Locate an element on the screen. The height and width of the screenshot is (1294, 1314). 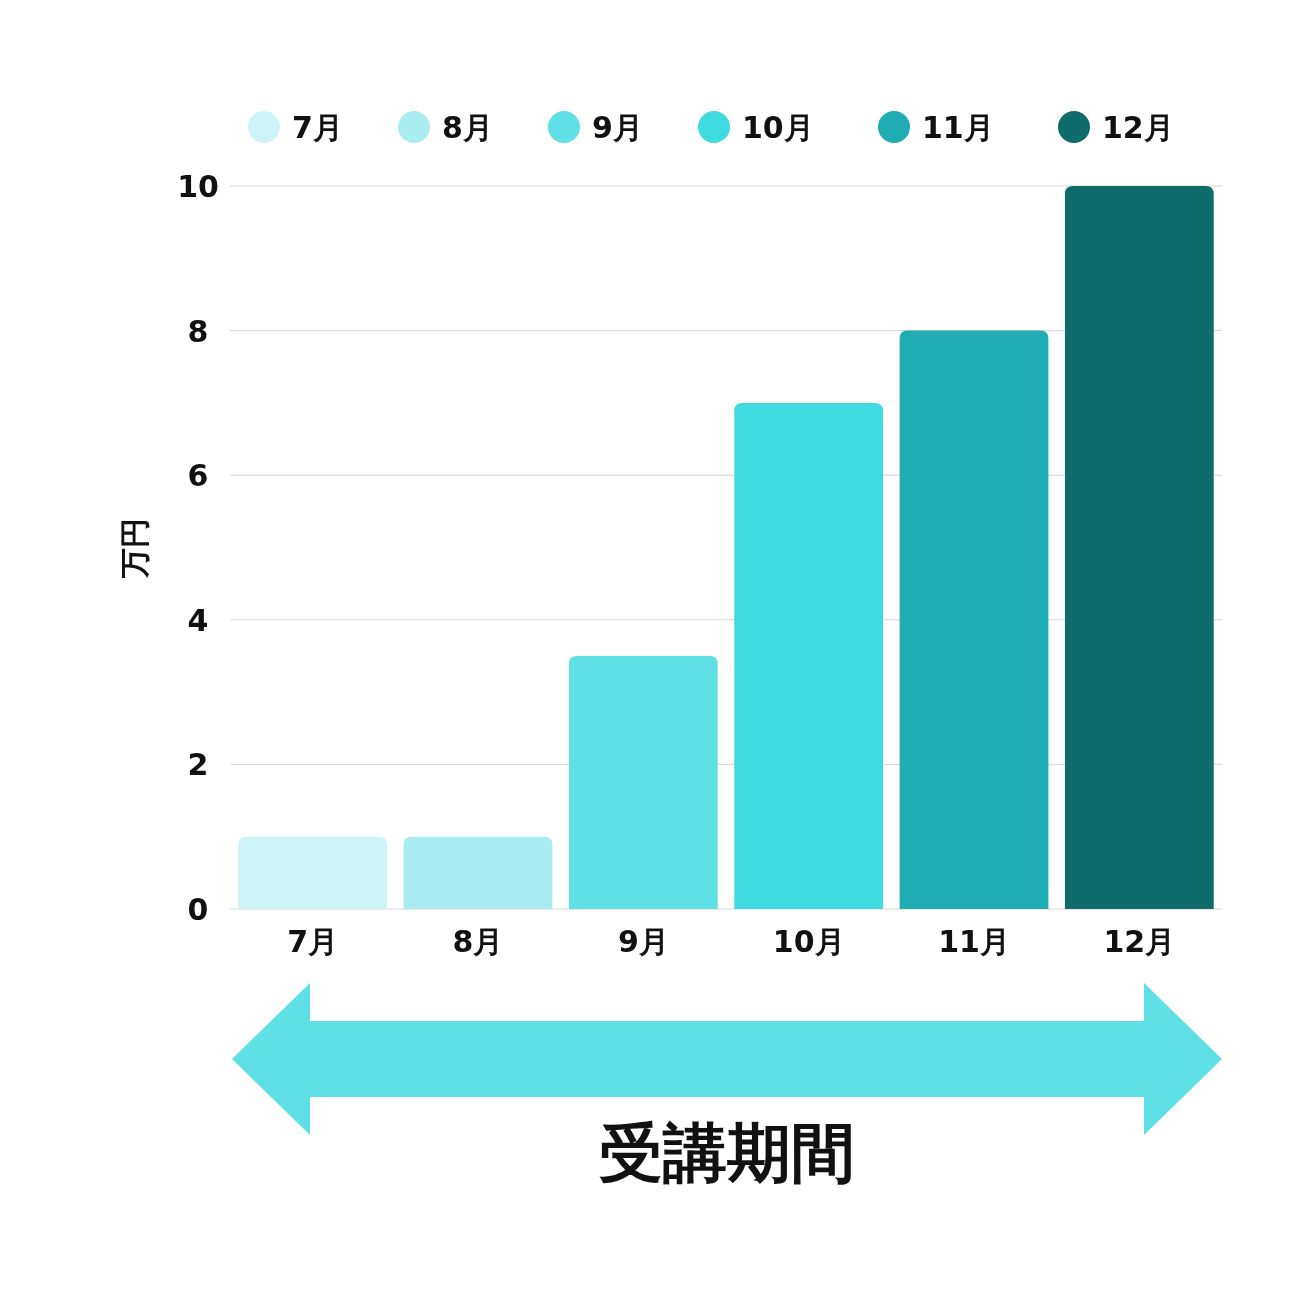
x-tick-label: 8月 is located at coordinates (478, 941).